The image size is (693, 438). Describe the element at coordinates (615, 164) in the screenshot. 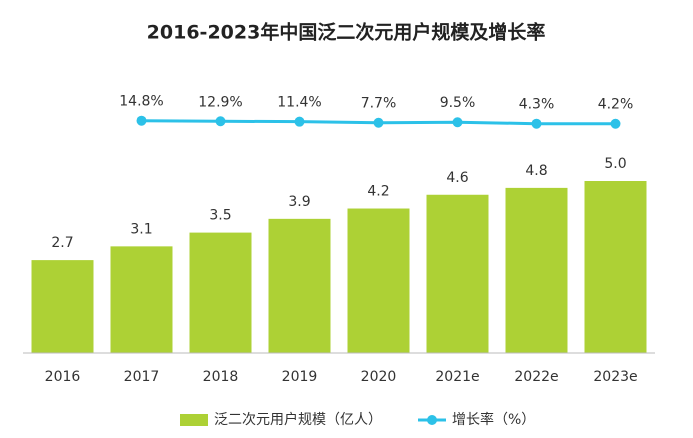

I see `bar-value-label: 5.0` at that location.